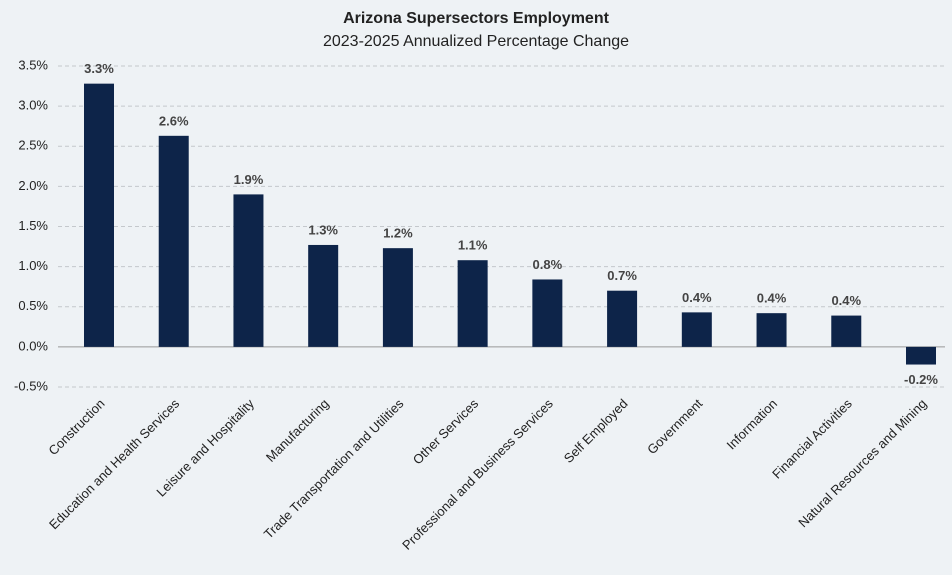 The width and height of the screenshot is (952, 575). I want to click on y-tick-label: 2.0%, so click(33, 185).